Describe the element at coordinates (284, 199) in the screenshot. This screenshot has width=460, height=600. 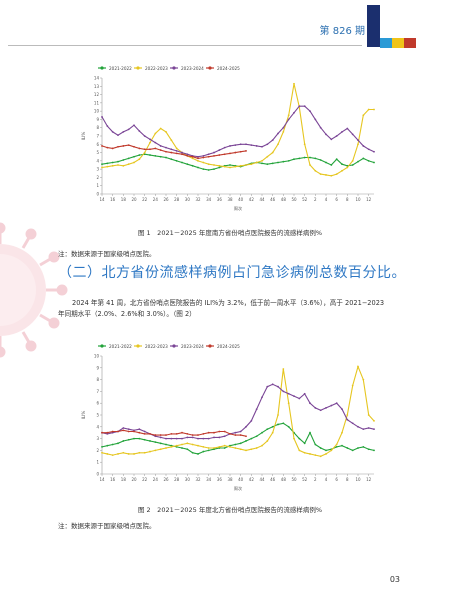
I see `x-tick-label: 48` at that location.